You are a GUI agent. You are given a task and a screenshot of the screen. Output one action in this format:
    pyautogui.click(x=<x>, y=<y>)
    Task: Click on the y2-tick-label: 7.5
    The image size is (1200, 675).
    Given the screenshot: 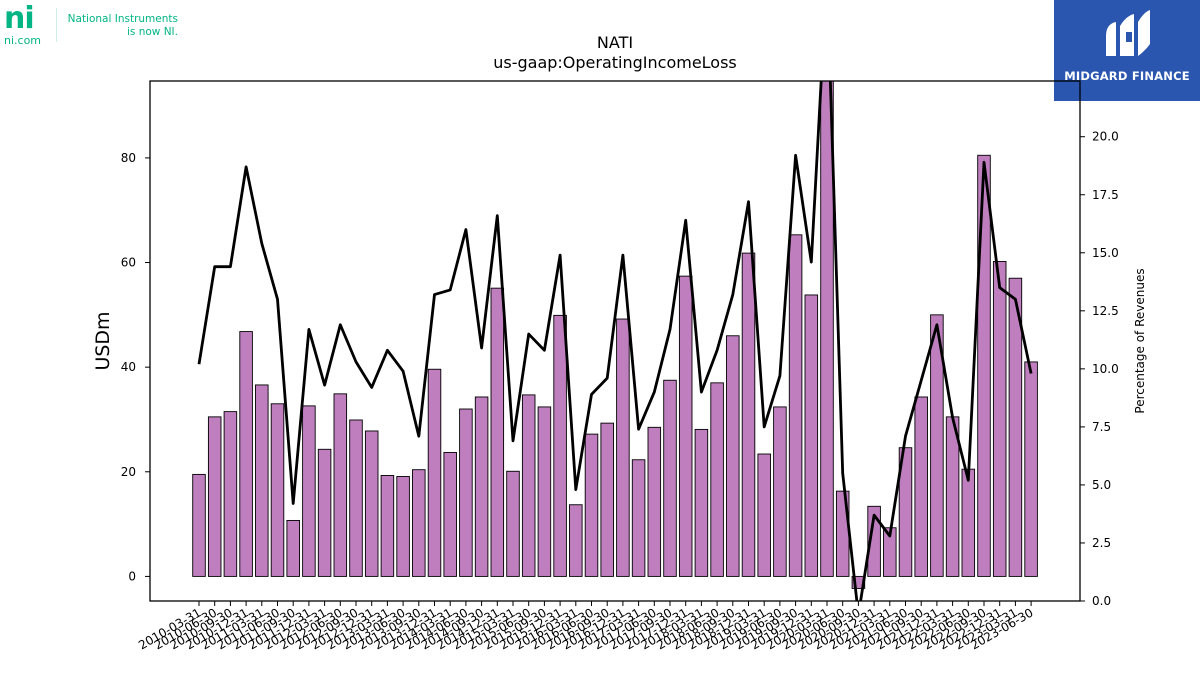 What is the action you would take?
    pyautogui.click(x=1101, y=427)
    